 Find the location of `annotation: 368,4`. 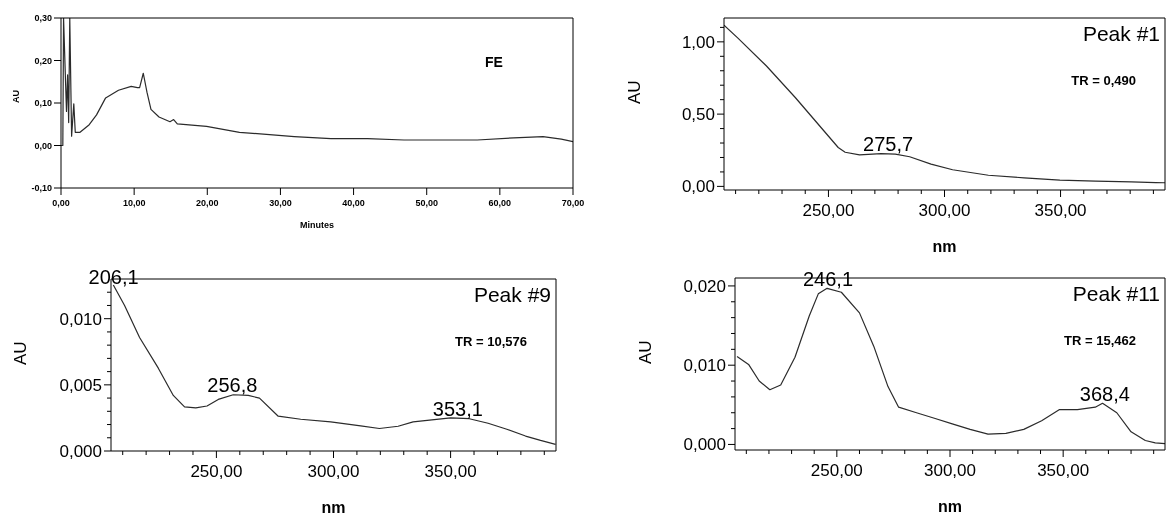

annotation: 368,4 is located at coordinates (1104, 394).